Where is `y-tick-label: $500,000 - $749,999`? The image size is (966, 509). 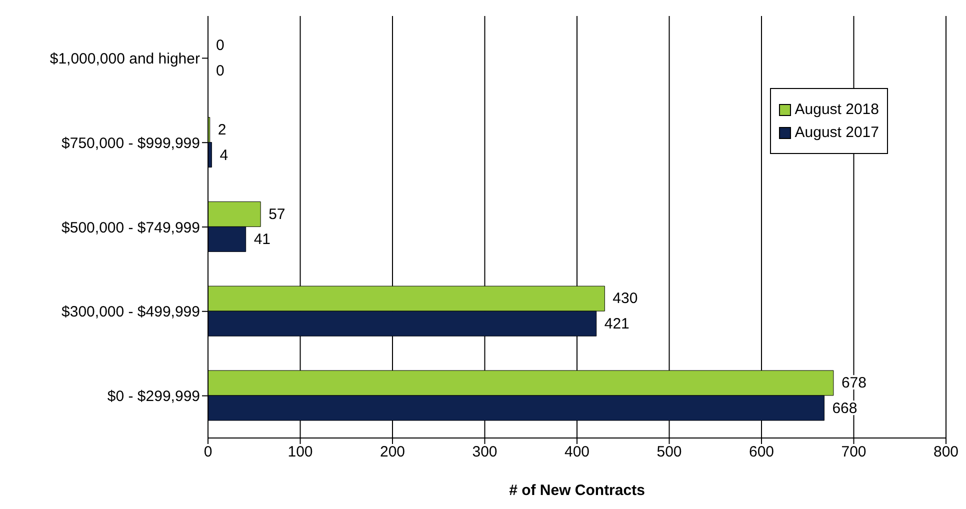 y-tick-label: $500,000 - $749,999 is located at coordinates (131, 227).